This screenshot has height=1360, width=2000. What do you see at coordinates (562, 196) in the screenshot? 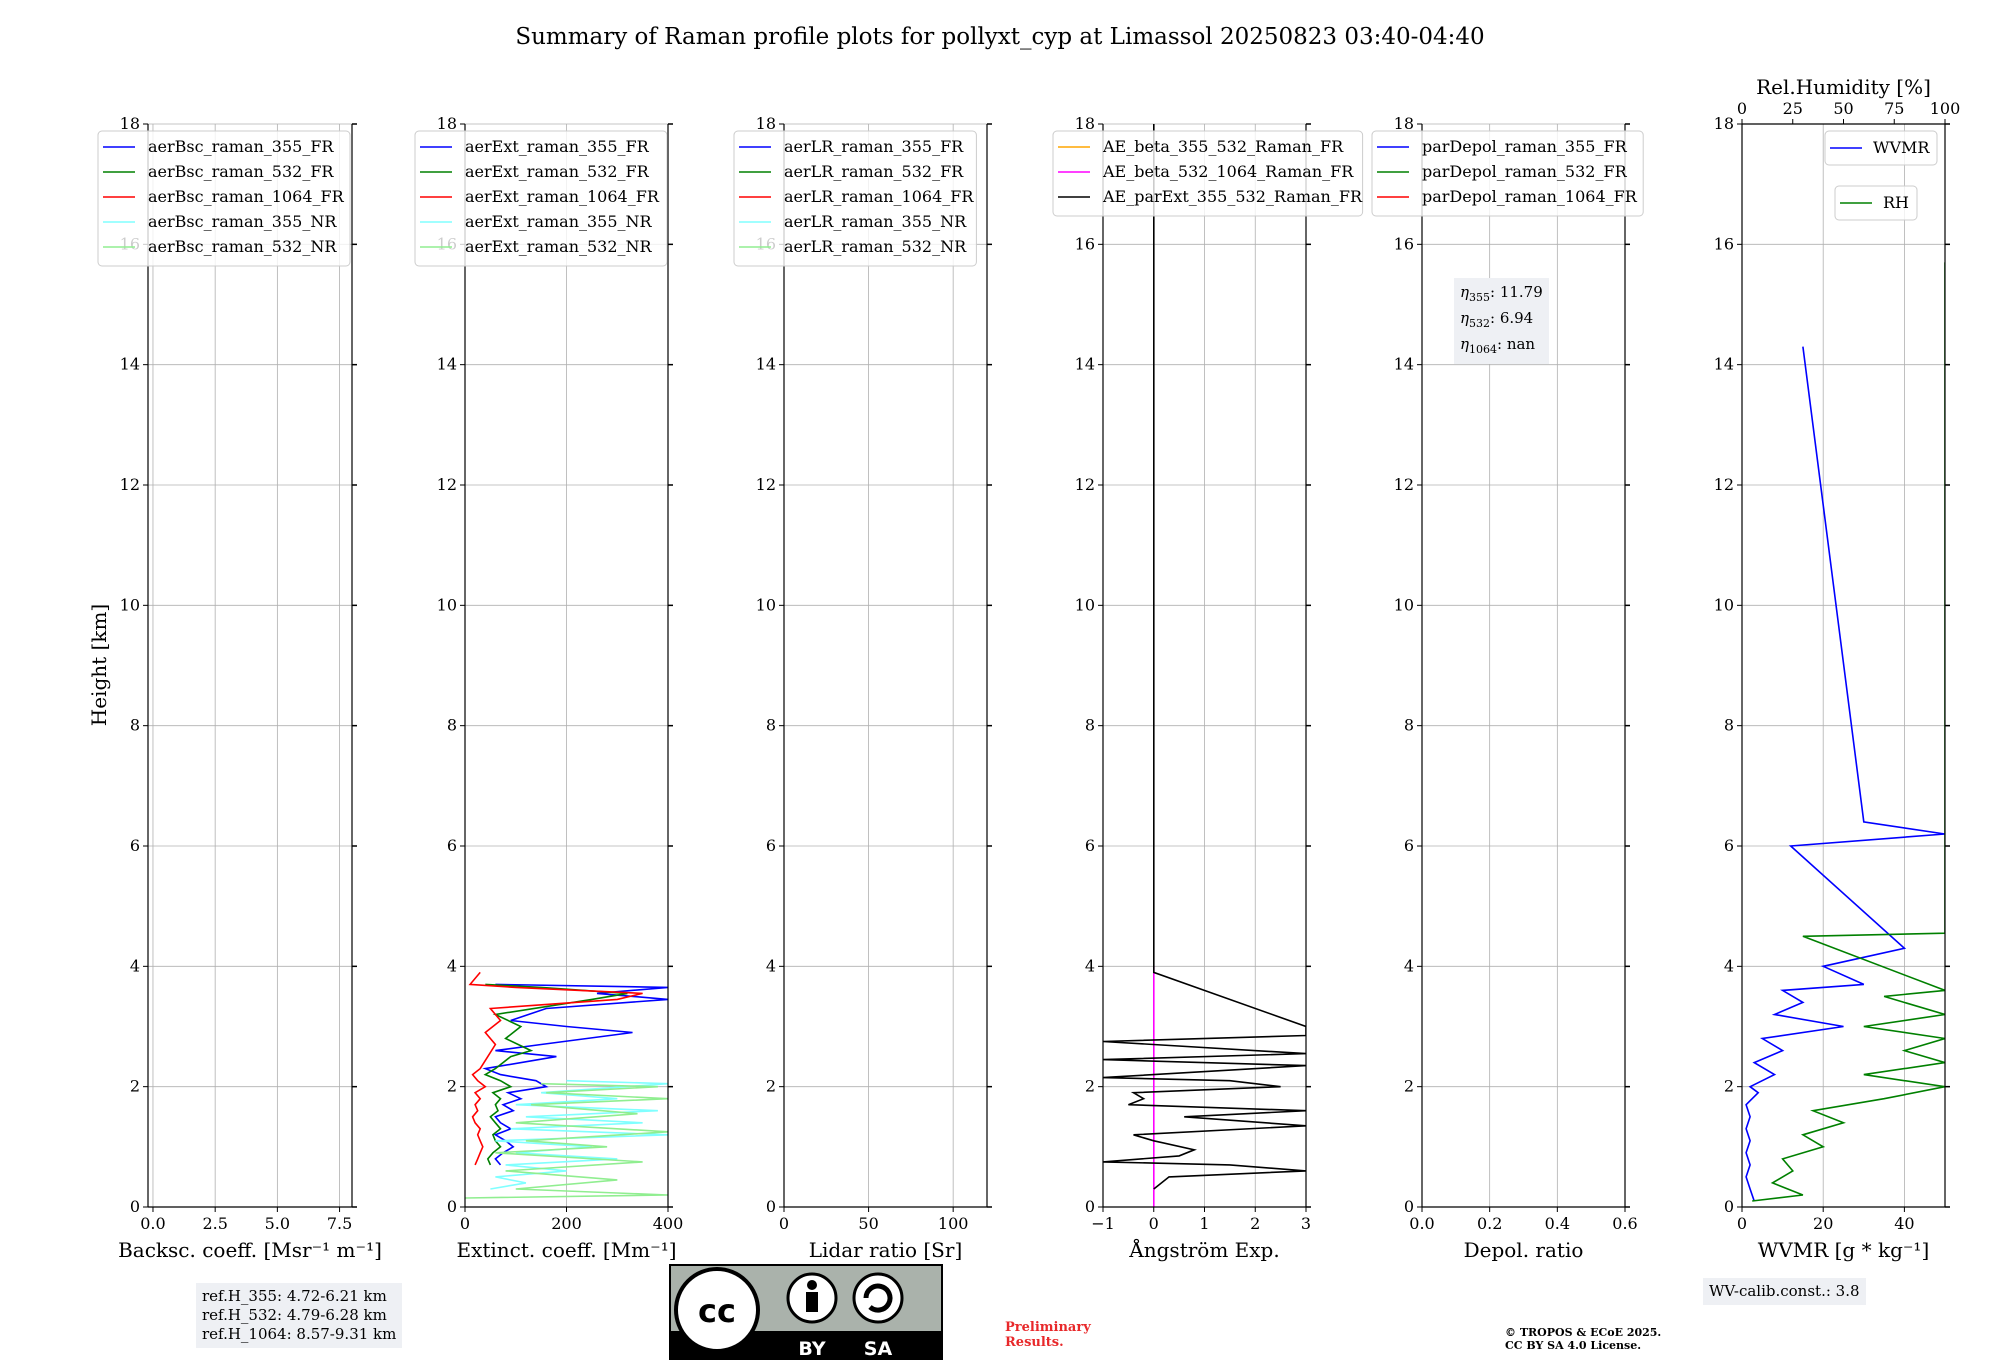
I see `legend-label: aerExt_raman_1064_FR` at bounding box center [562, 196].